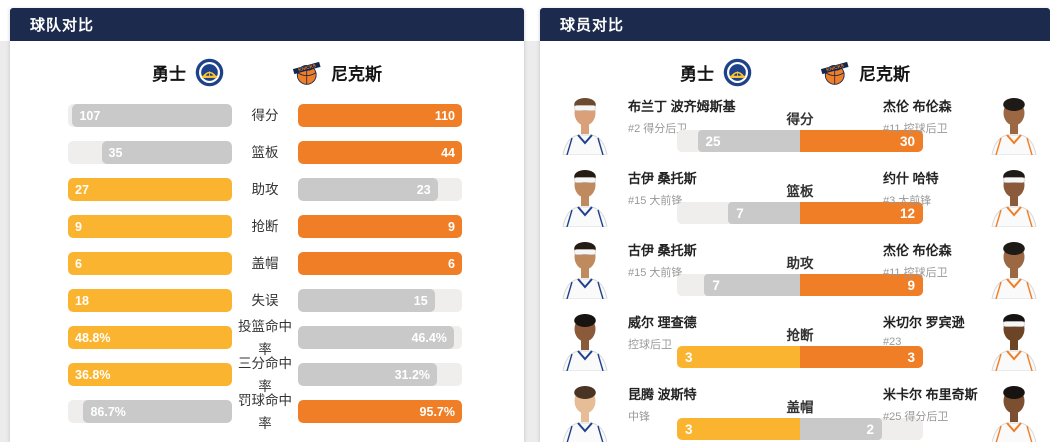 The width and height of the screenshot is (1050, 442). I want to click on knicks-stat-bar: 23, so click(380, 189).